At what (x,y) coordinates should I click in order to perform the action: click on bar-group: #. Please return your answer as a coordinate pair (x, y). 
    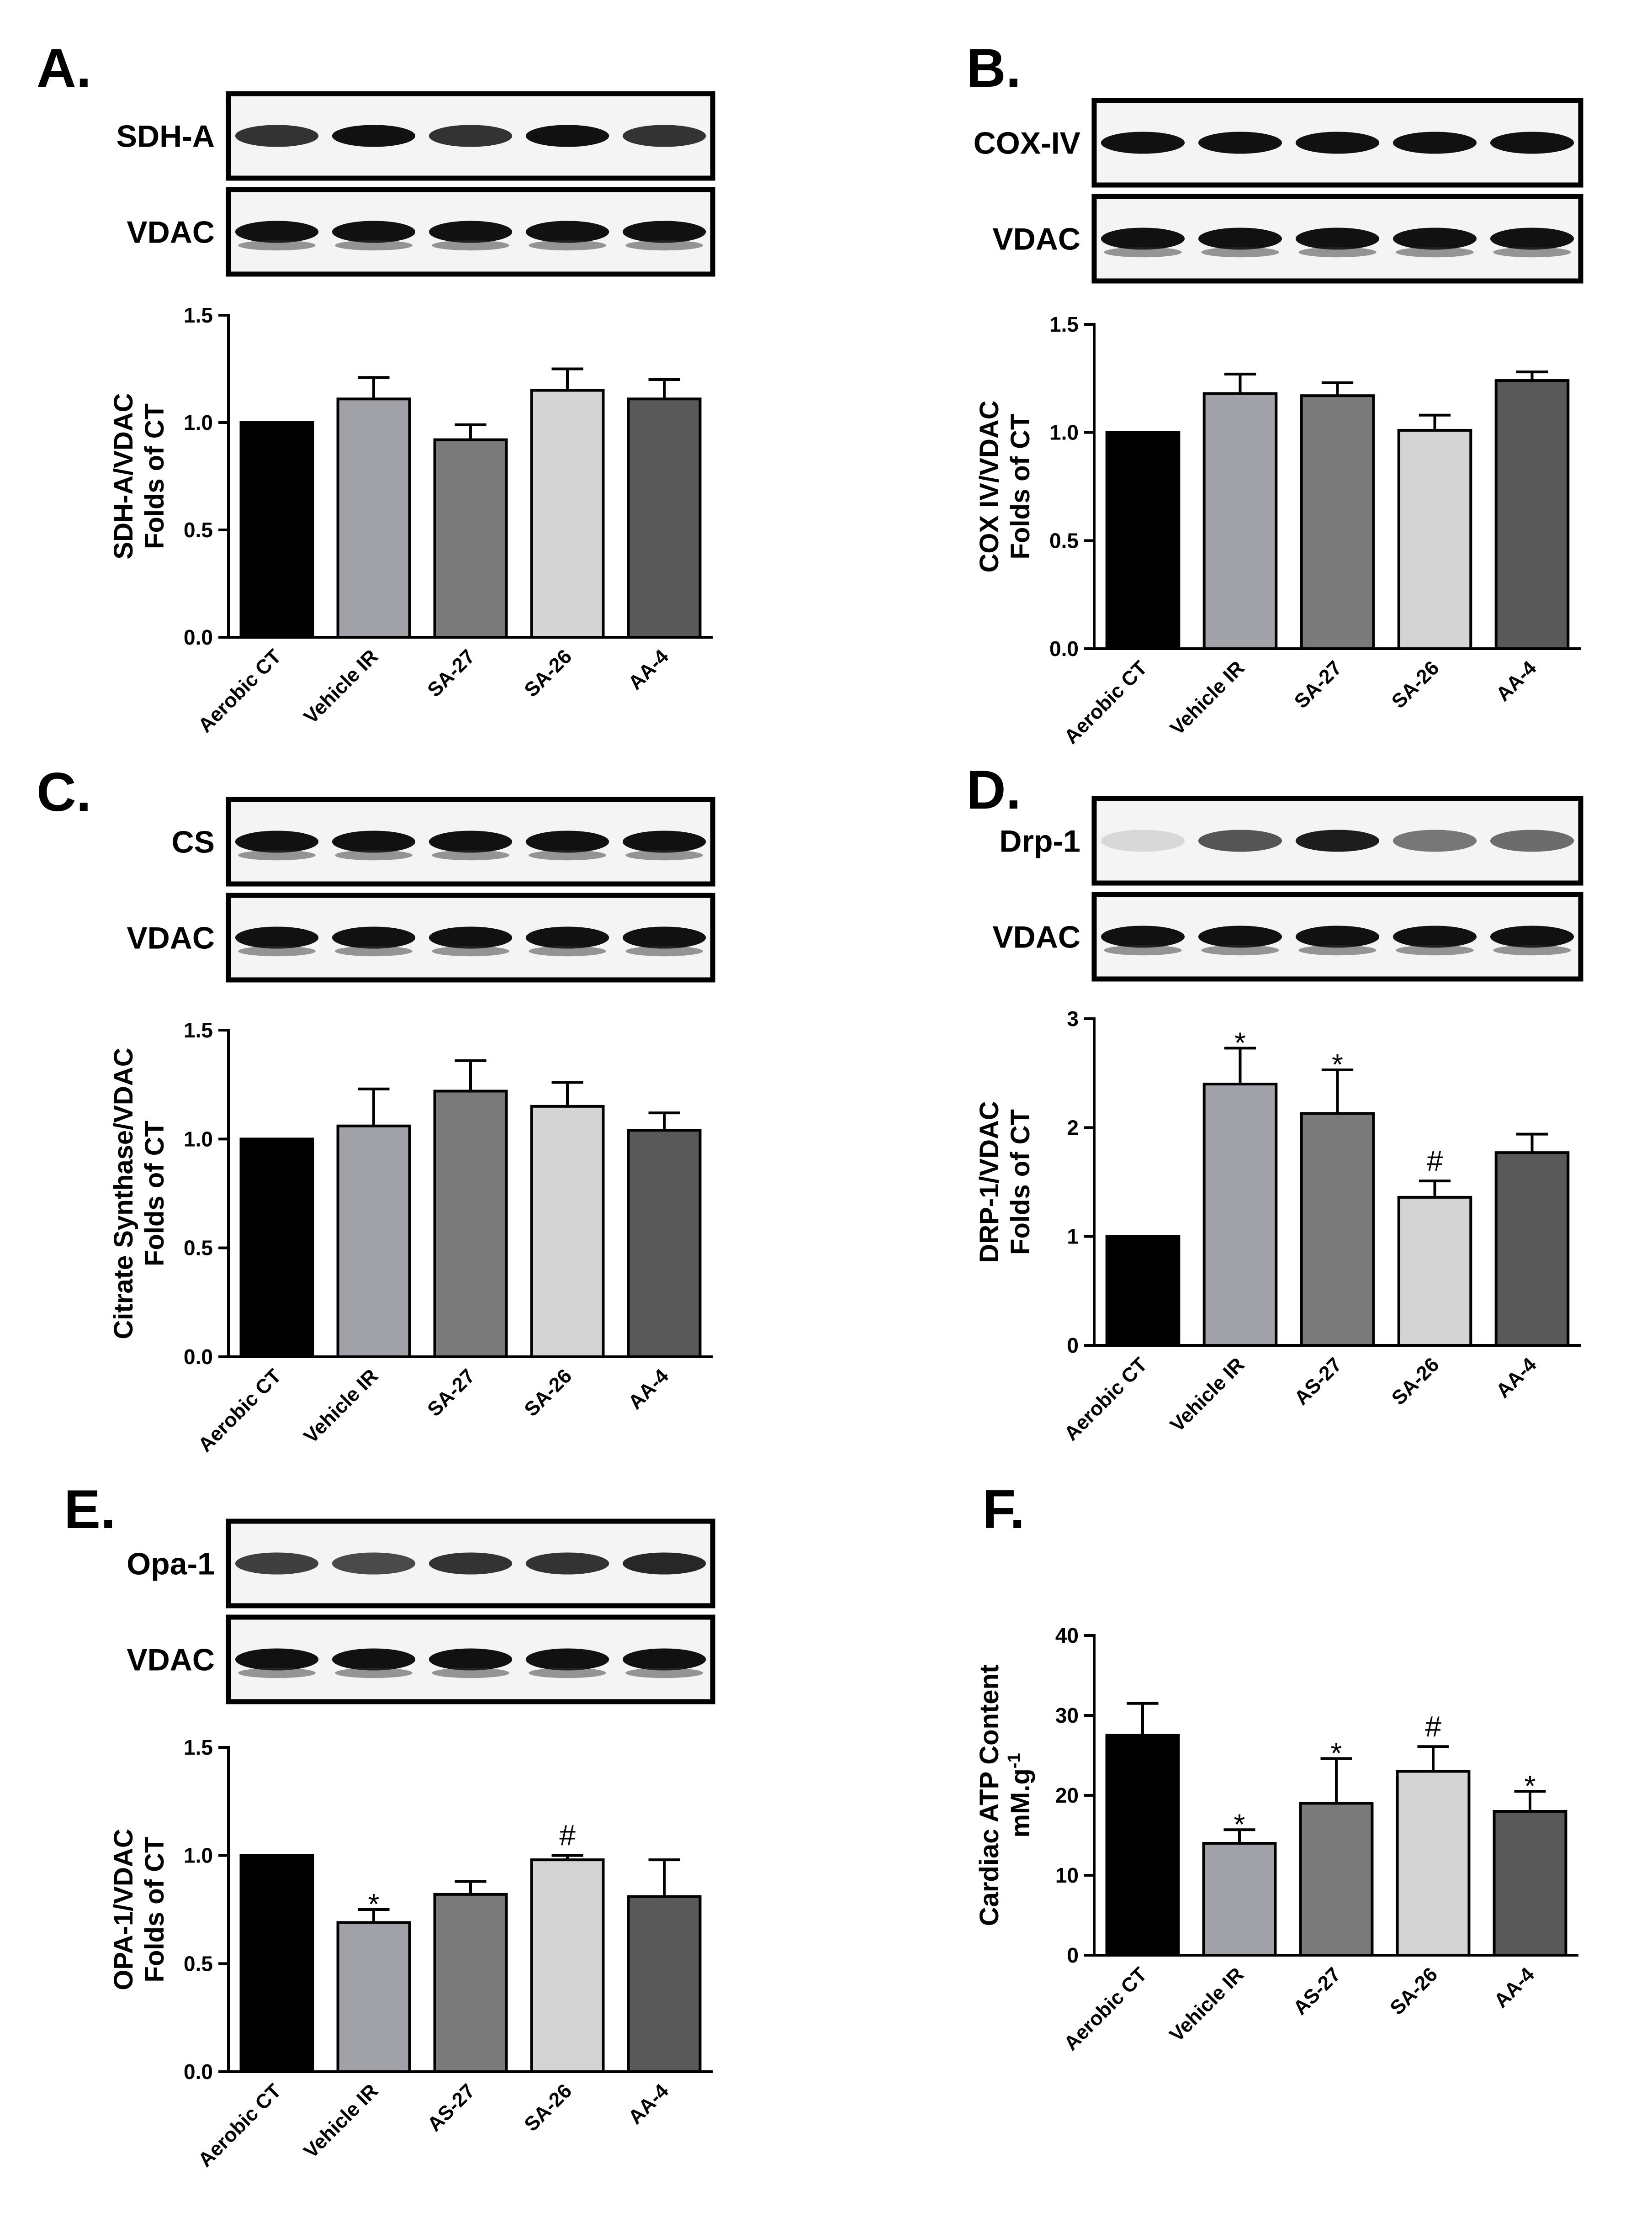
    Looking at the image, I should click on (567, 1946).